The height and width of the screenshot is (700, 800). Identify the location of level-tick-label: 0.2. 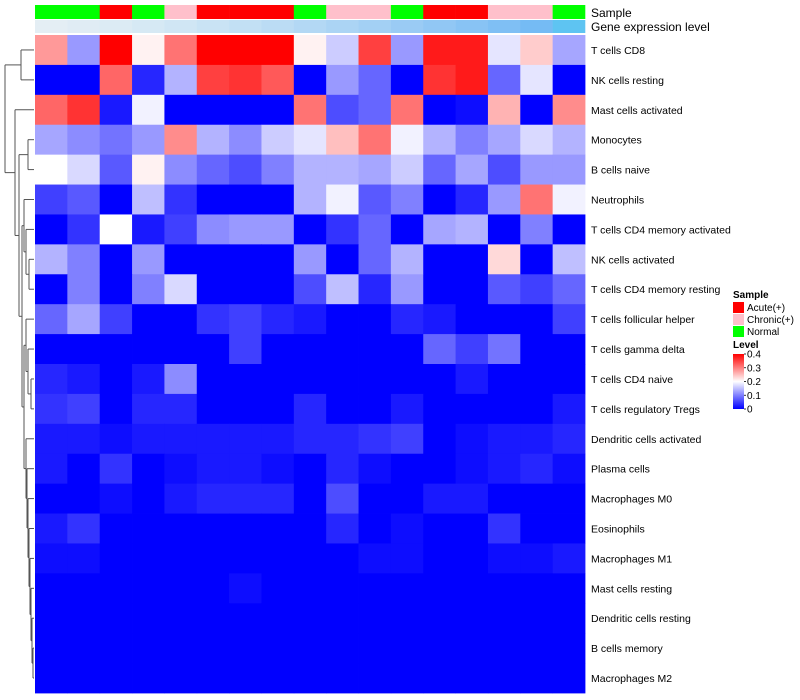
(754, 382).